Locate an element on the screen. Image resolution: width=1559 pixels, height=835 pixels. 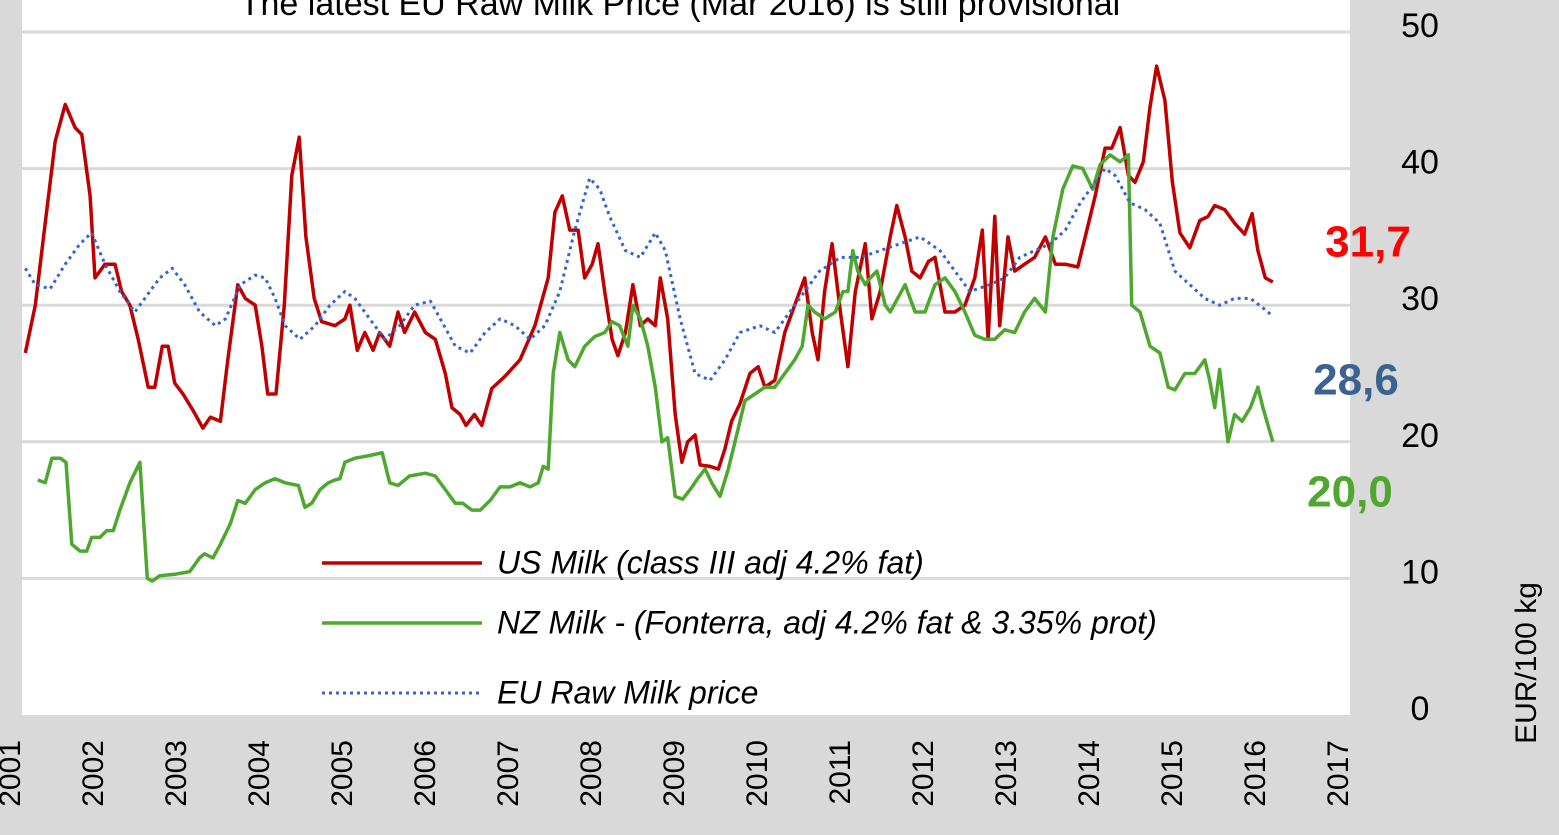
x-tick-label: 2008 is located at coordinates (591, 773).